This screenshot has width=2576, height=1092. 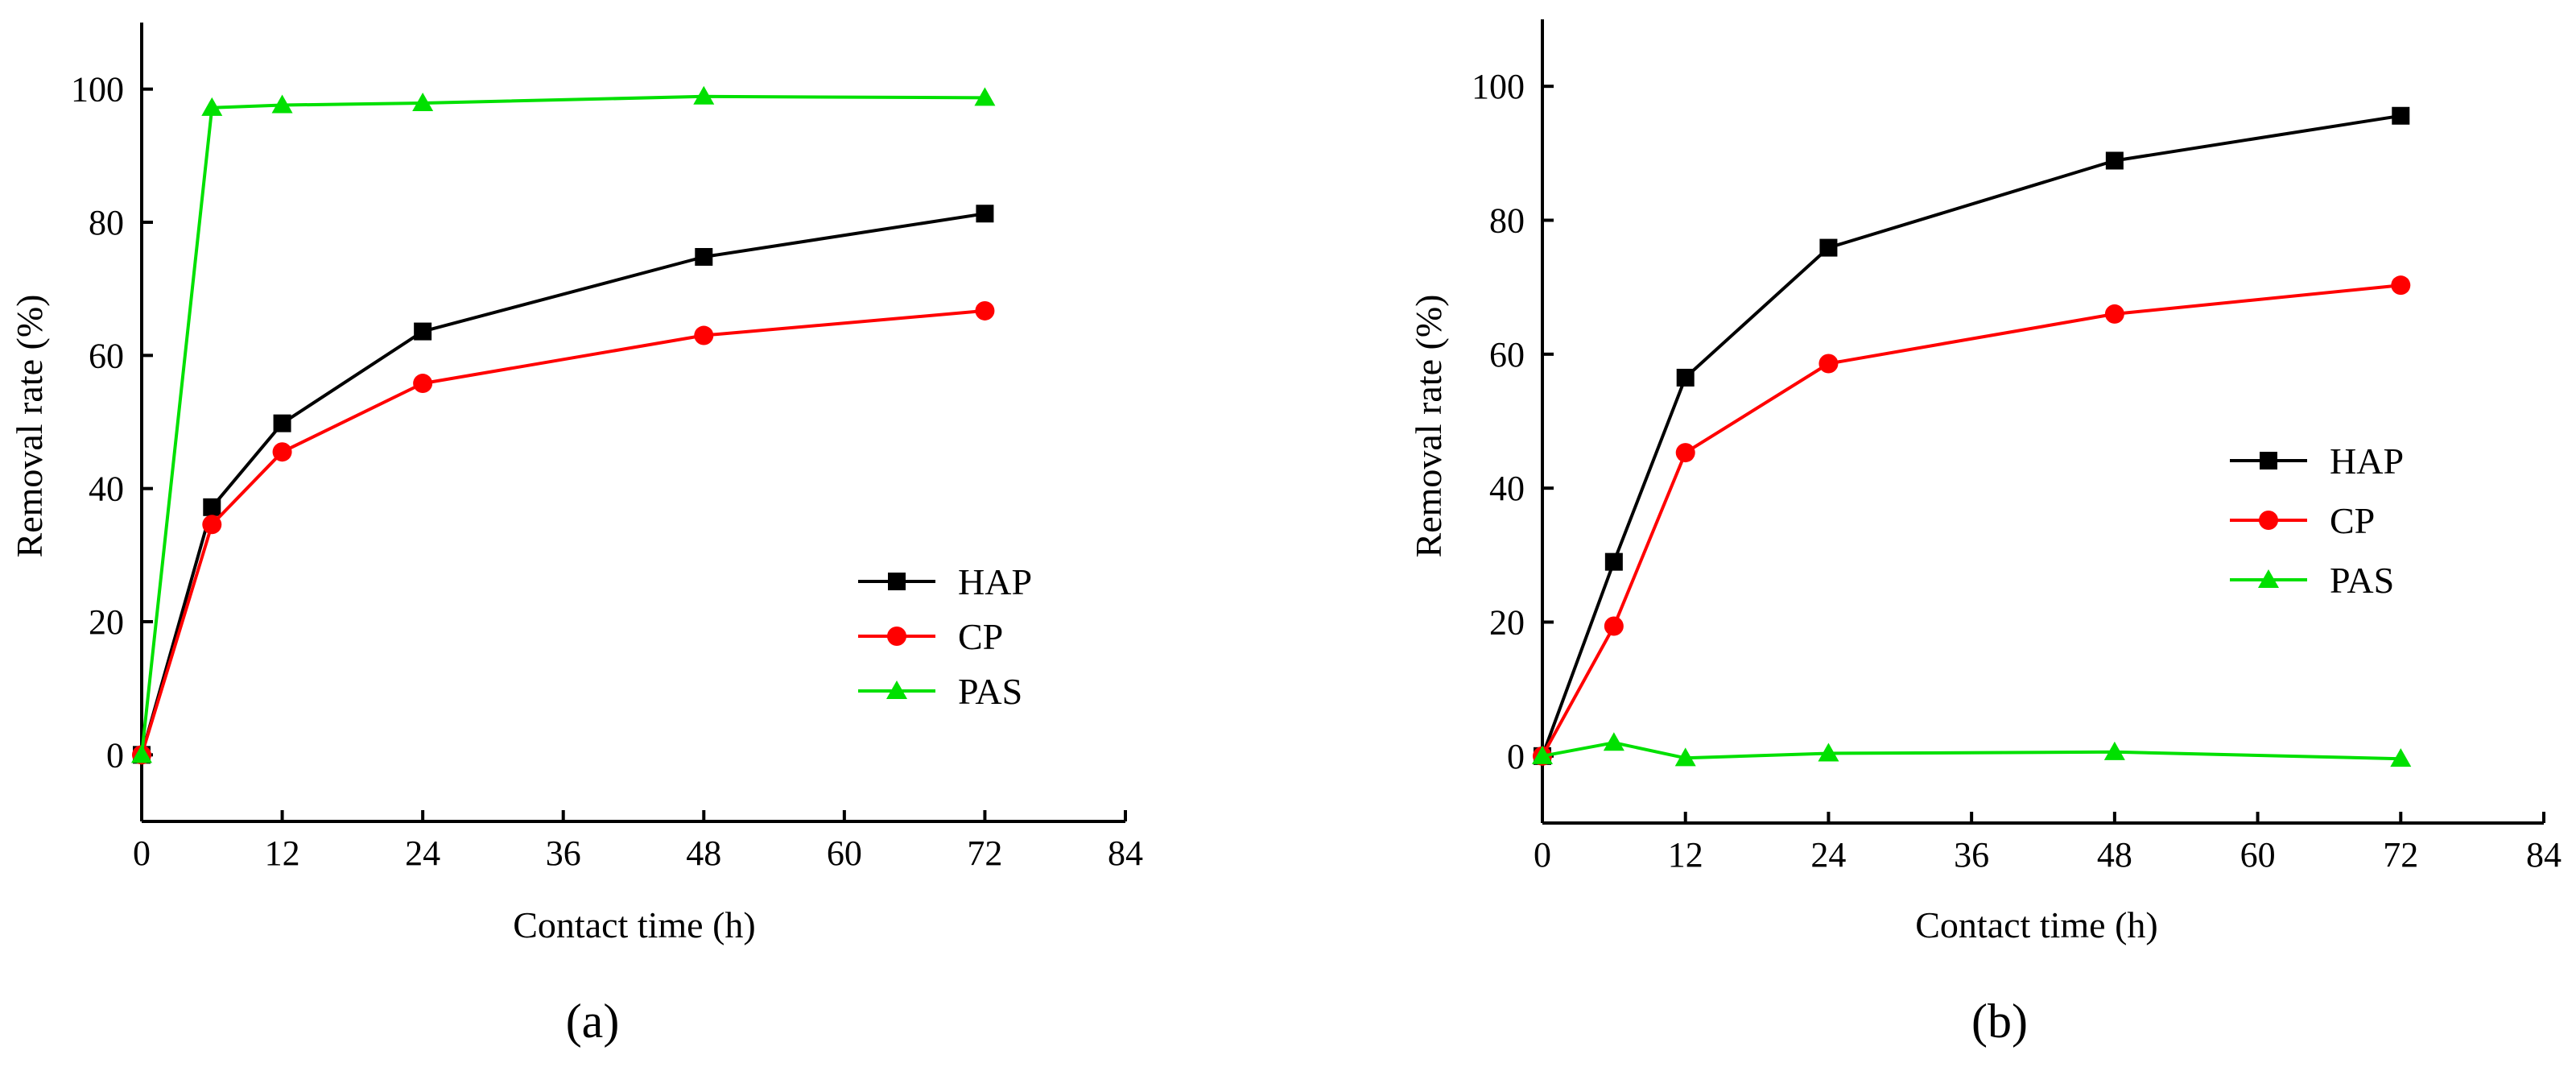 I want to click on panel-label-a: (a), so click(x=593, y=1021).